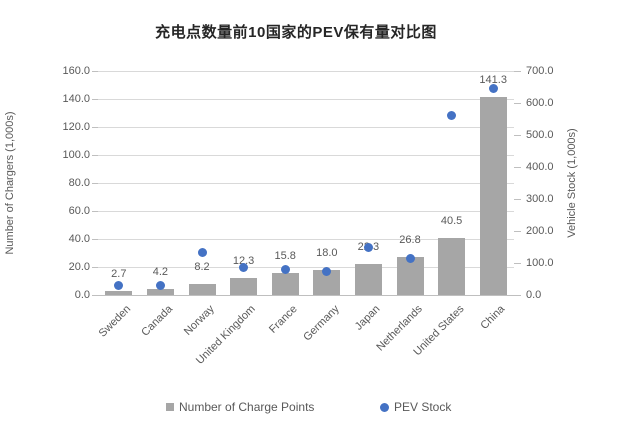 This screenshot has width=640, height=428. What do you see at coordinates (79, 211) in the screenshot?
I see `left-axis-tick-label: 60.0` at bounding box center [79, 211].